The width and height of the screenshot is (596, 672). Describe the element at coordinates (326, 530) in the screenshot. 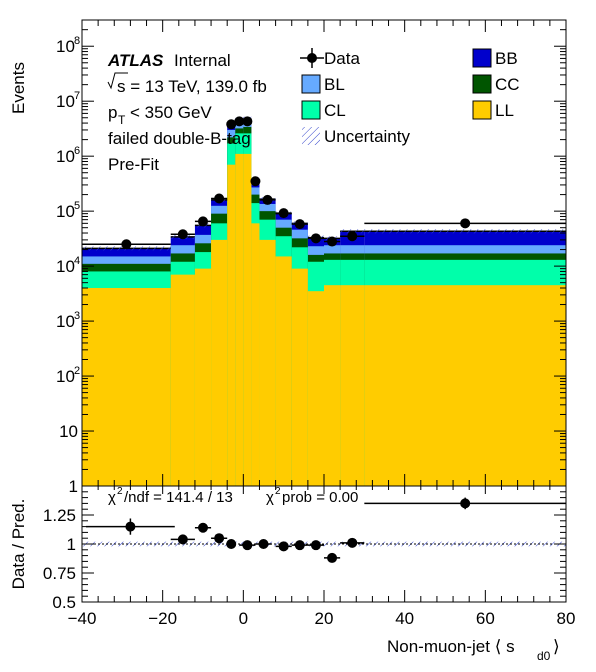

I see `ratio-points` at that location.